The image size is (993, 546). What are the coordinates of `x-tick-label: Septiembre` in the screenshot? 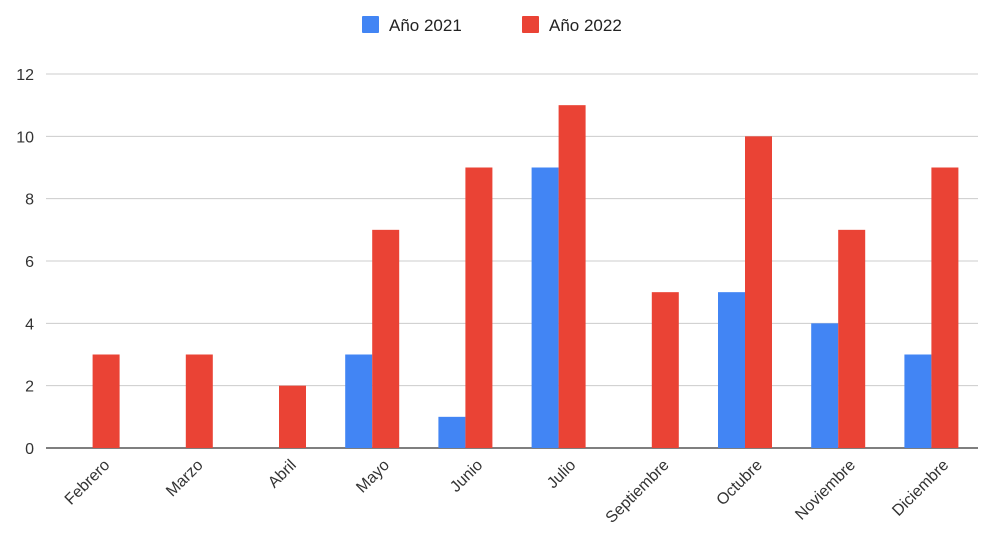 It's located at (638, 492).